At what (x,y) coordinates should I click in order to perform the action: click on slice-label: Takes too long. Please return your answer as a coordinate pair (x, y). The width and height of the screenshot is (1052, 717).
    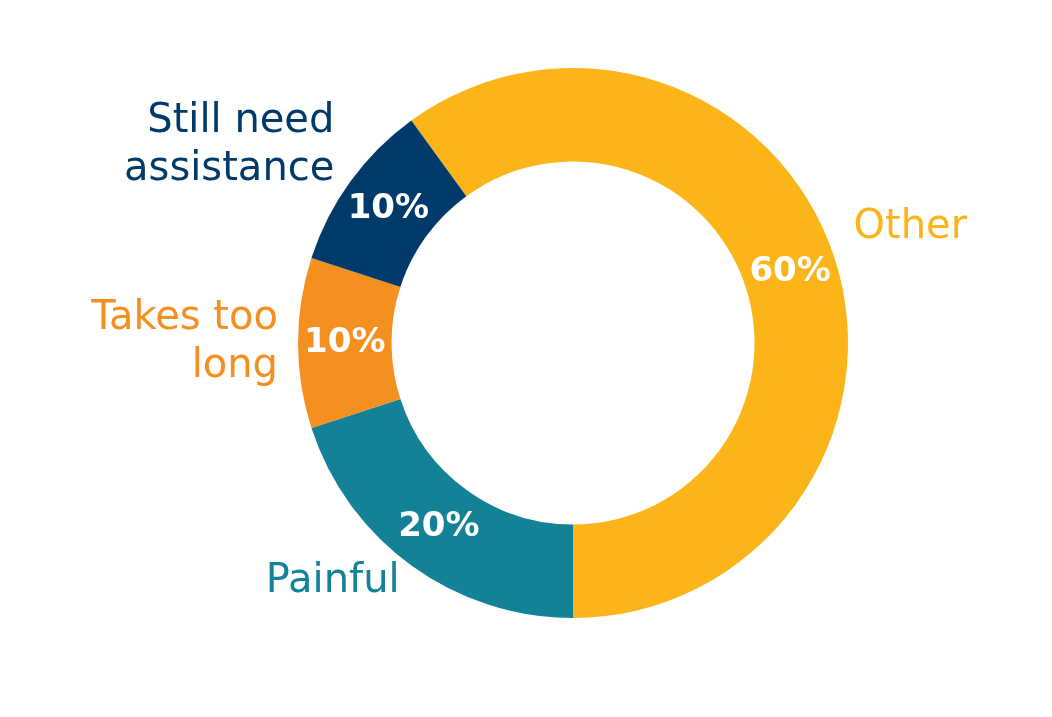
    Looking at the image, I should click on (184, 339).